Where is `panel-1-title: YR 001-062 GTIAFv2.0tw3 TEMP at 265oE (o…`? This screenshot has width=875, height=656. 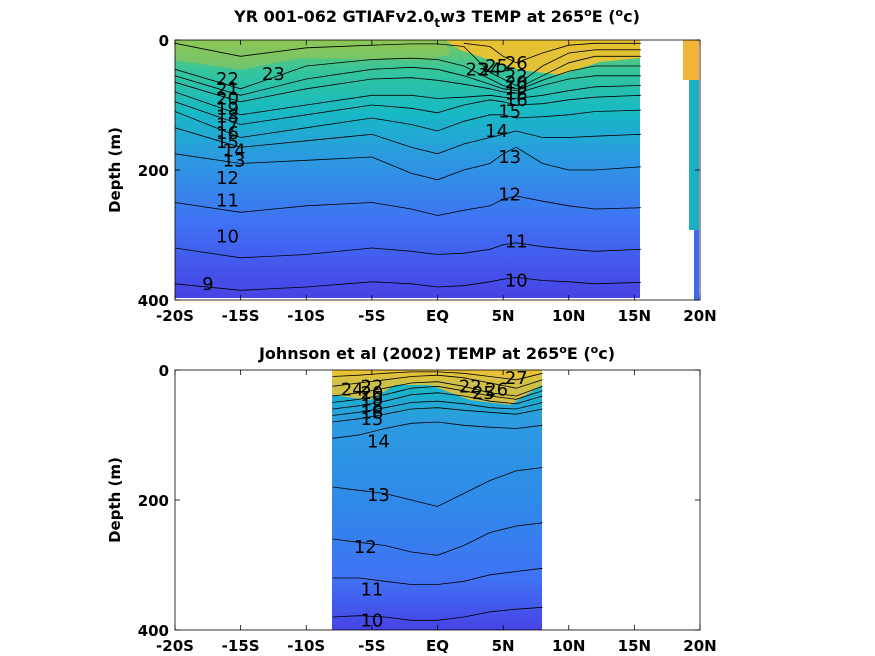
panel-1-title: YR 001-062 GTIAFv2.0tw3 TEMP at 265oE (o… is located at coordinates (436, 18).